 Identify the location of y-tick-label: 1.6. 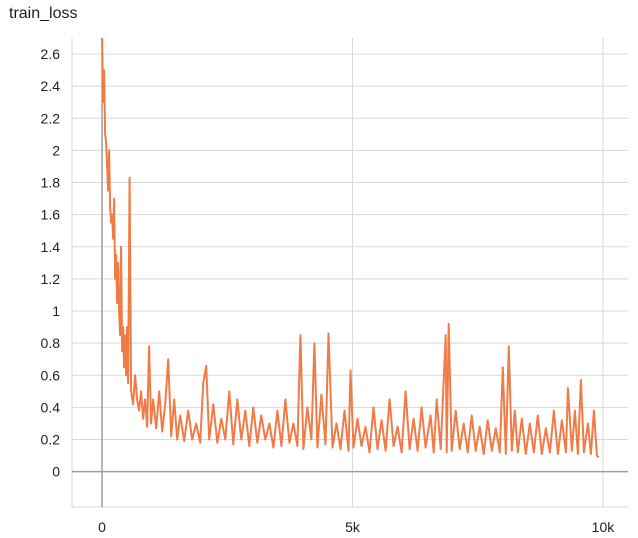
(51, 215).